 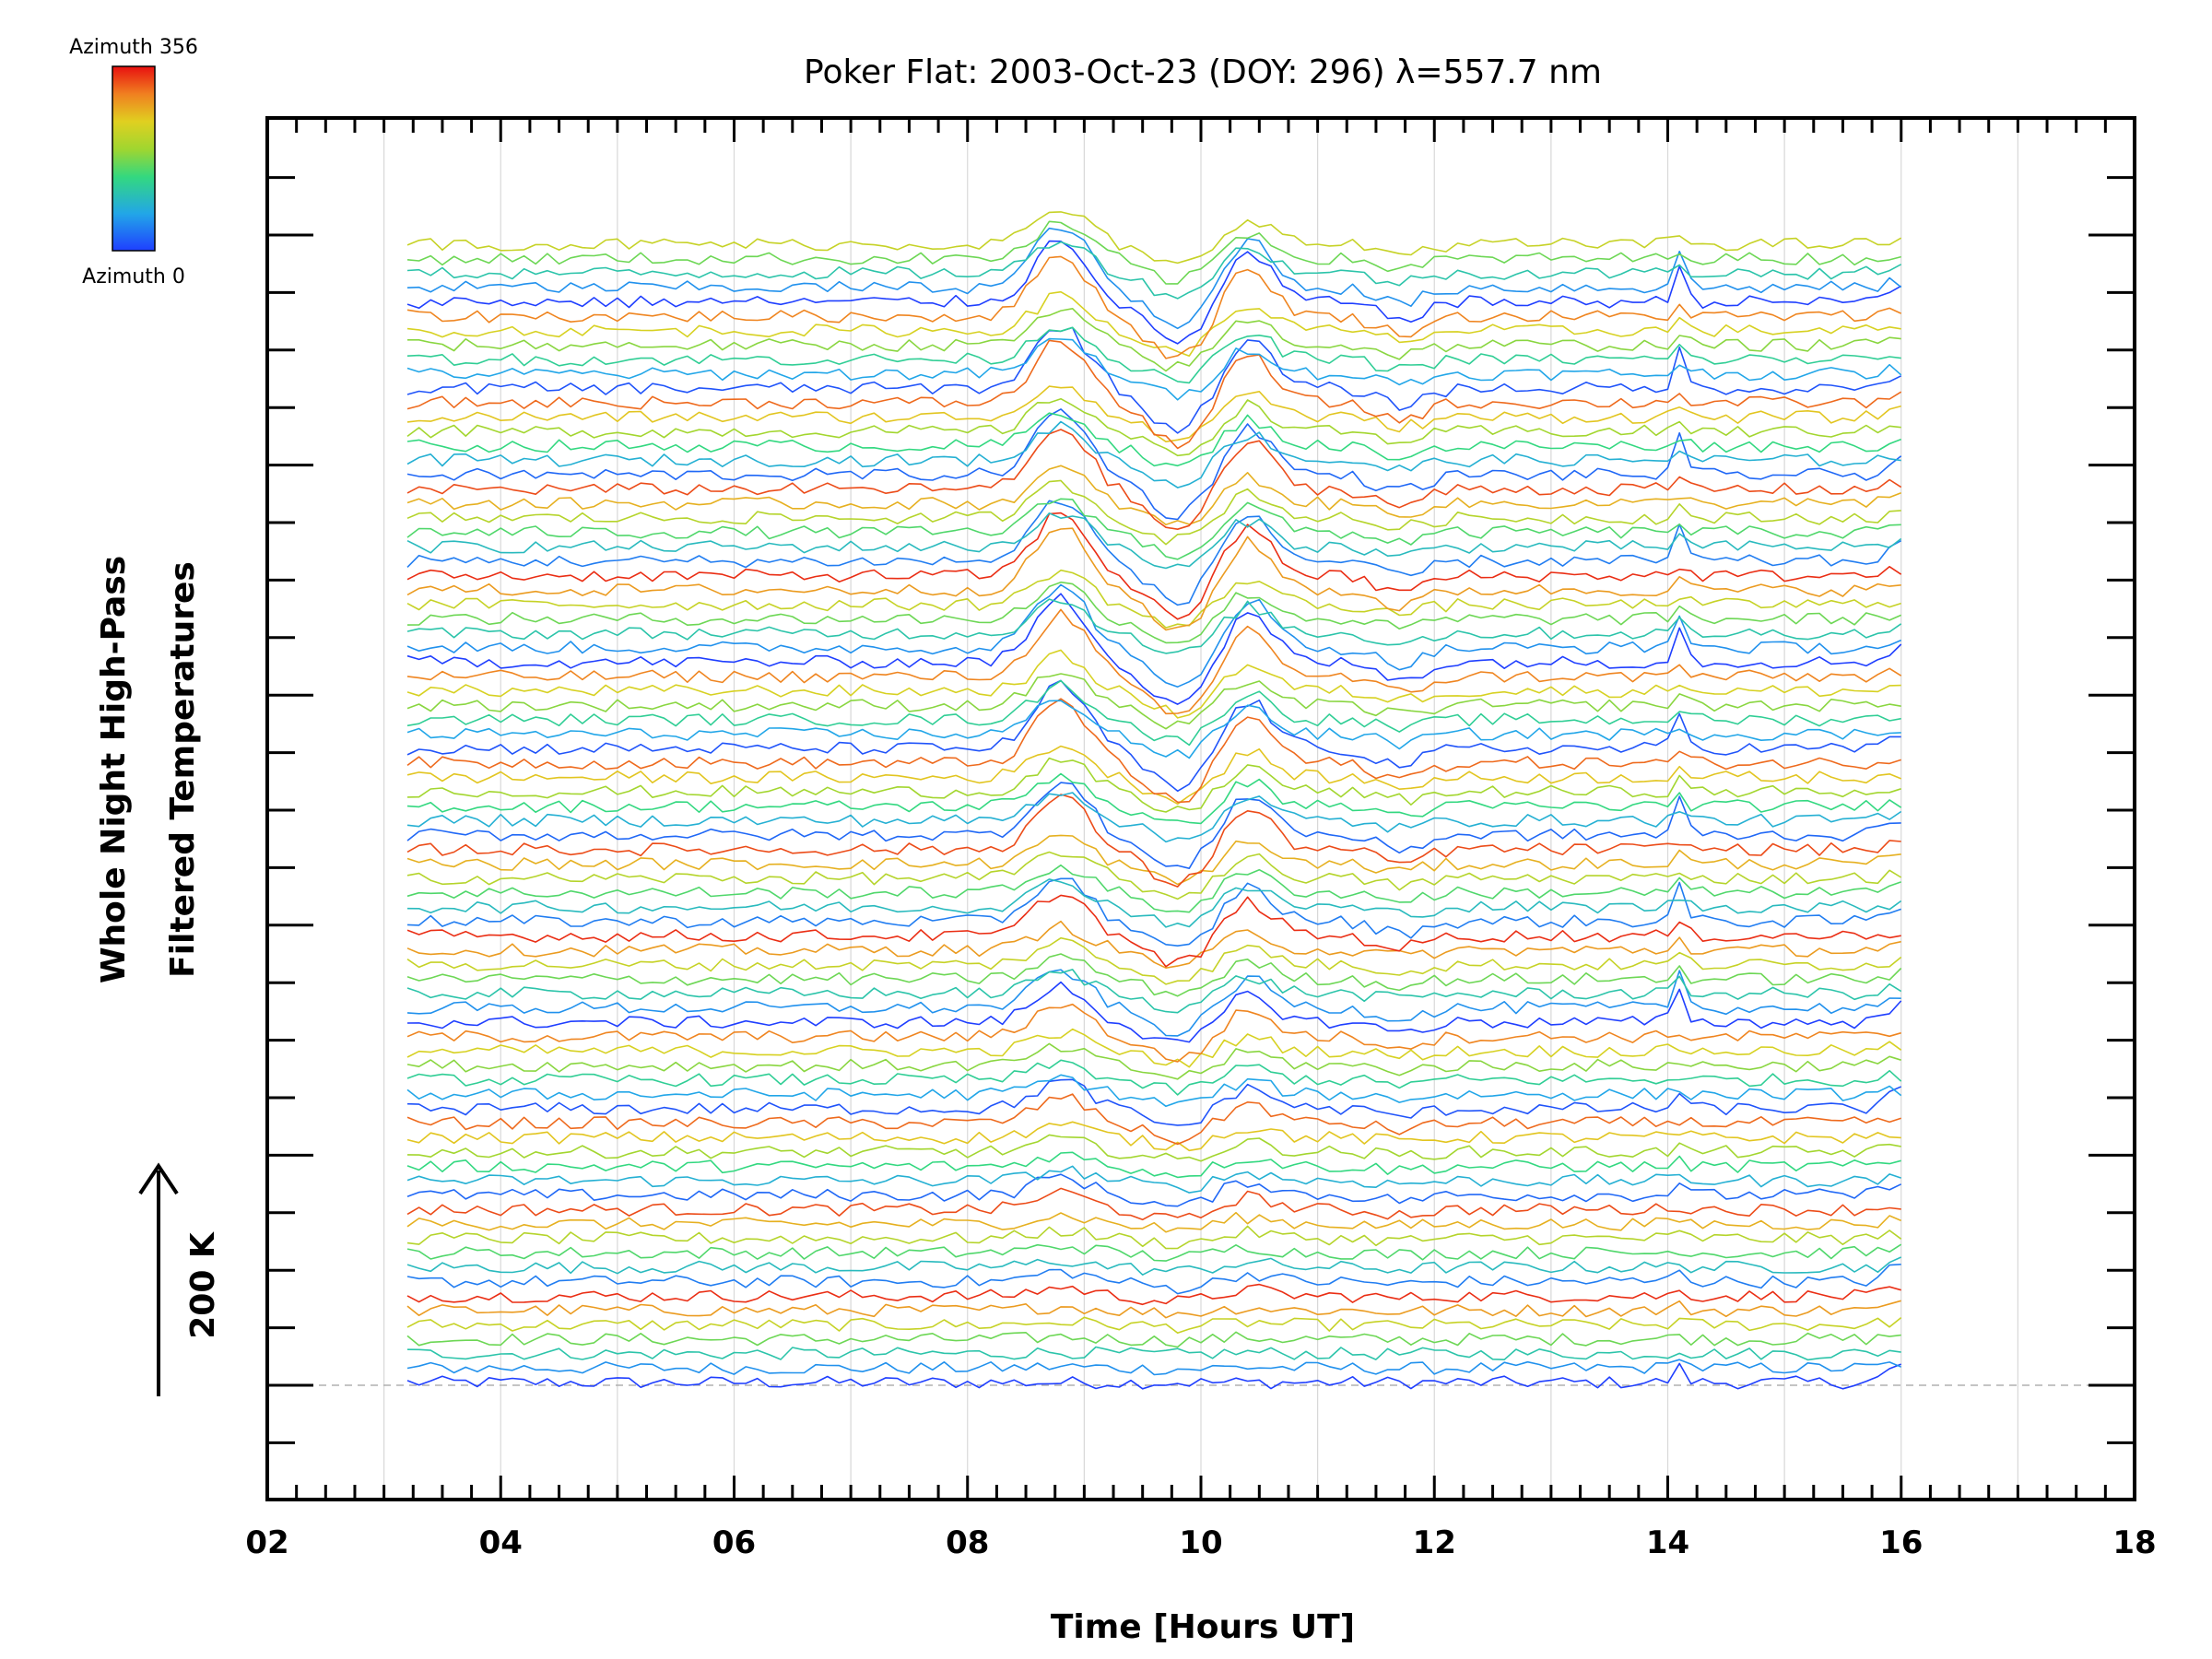 I want to click on scale-arrow, so click(x=158, y=1279).